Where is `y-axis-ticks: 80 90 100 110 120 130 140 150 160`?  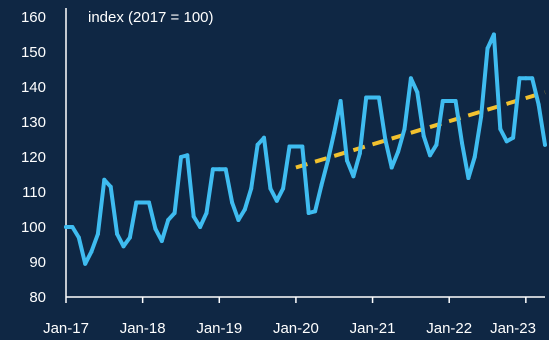 y-axis-ticks: 80 90 100 110 120 130 140 150 160 is located at coordinates (33, 157).